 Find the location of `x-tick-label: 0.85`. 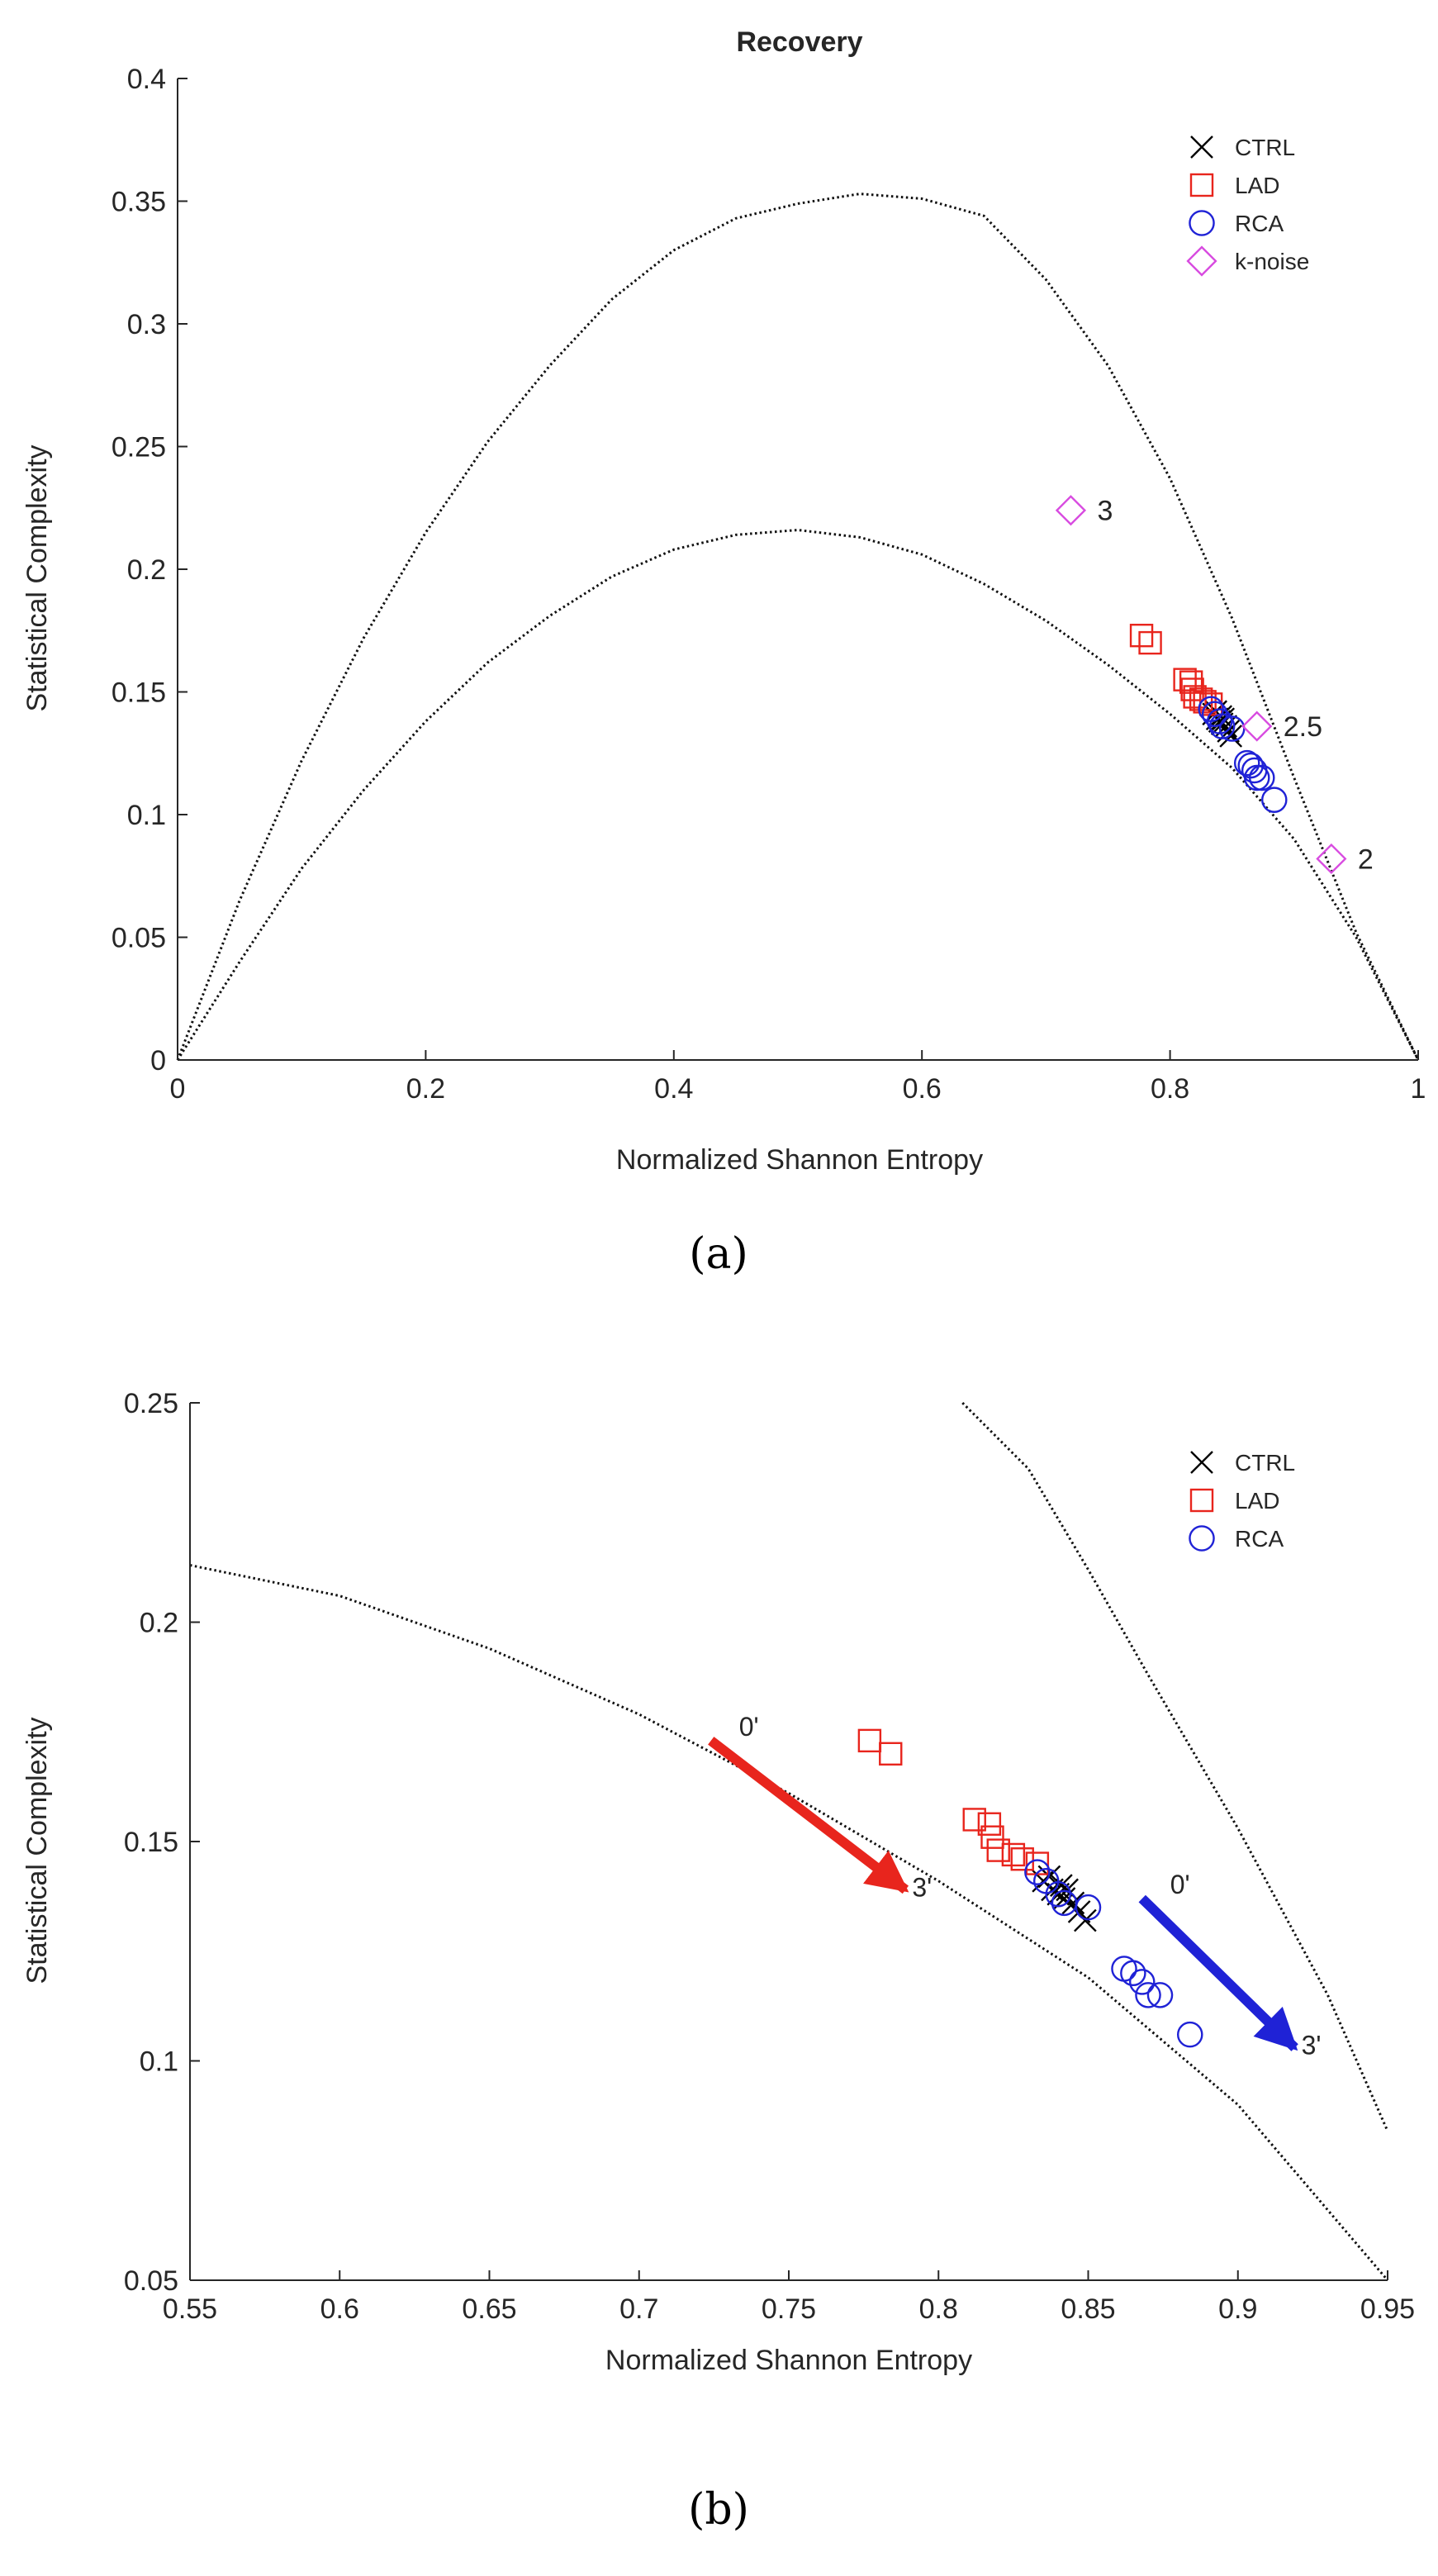

x-tick-label: 0.85 is located at coordinates (1088, 2309).